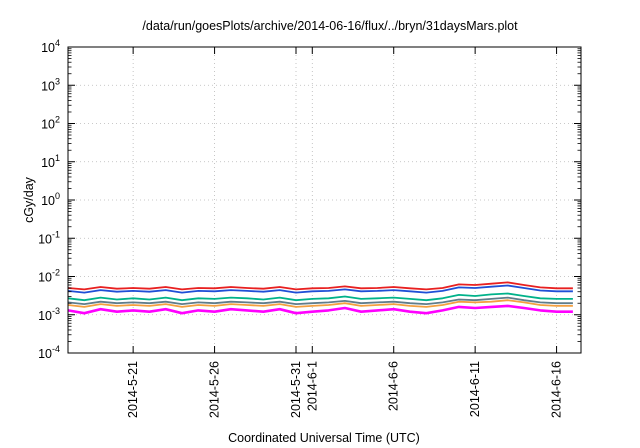 The image size is (640, 448). What do you see at coordinates (49, 276) in the screenshot?
I see `y-tick-label: 10⁻²` at bounding box center [49, 276].